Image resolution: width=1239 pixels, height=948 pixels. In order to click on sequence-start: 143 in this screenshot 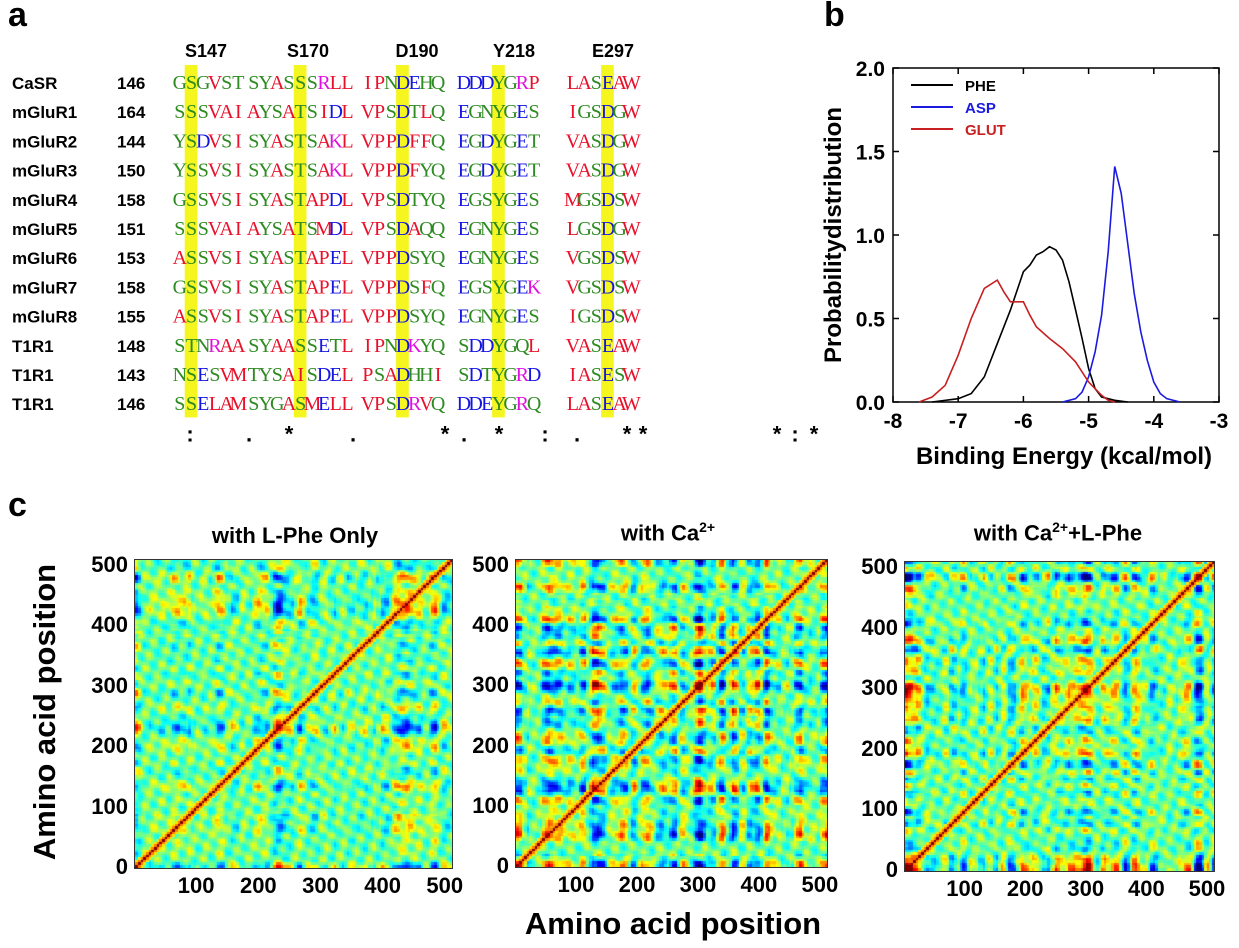, I will do `click(131, 375)`.